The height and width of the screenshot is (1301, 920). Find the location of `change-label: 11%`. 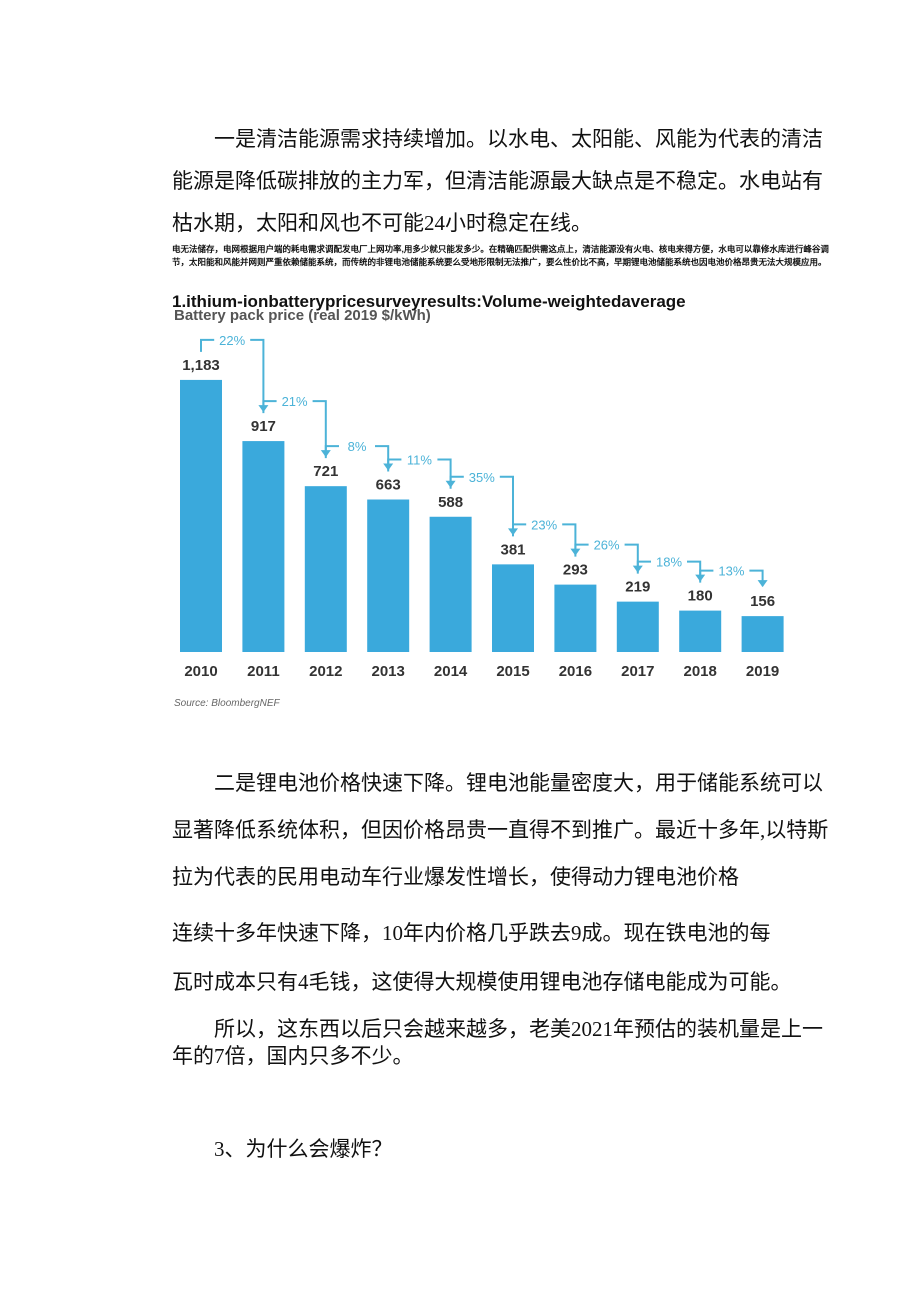

change-label: 11% is located at coordinates (419, 460).